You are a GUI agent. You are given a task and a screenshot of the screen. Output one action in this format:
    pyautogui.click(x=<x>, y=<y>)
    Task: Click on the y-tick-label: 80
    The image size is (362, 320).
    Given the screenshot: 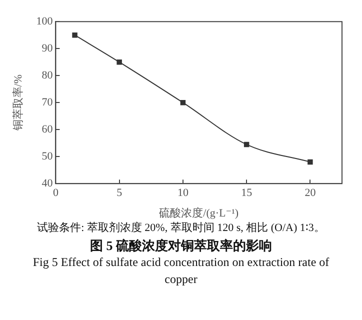 What is the action you would take?
    pyautogui.click(x=48, y=75)
    